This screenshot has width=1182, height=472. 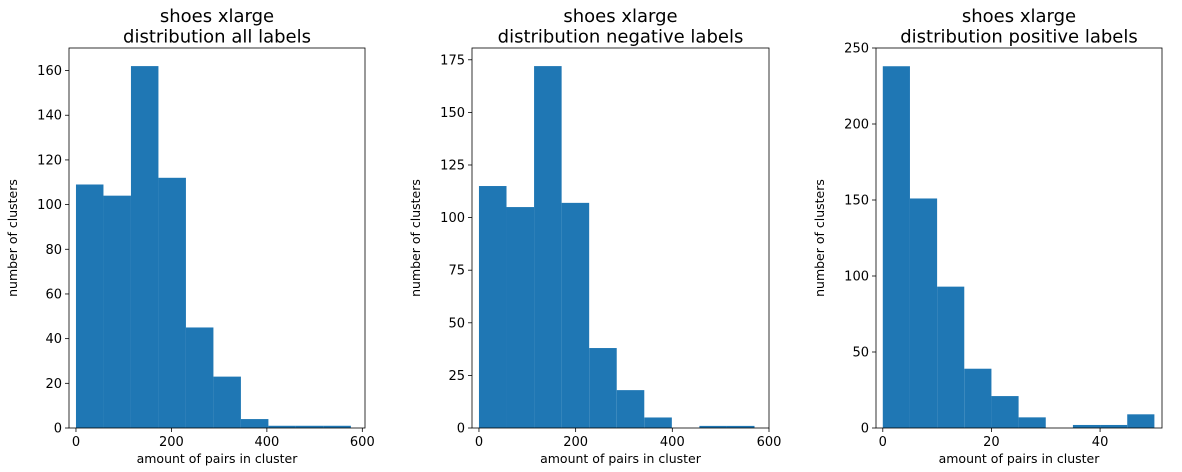 What do you see at coordinates (53, 339) in the screenshot?
I see `y-tick-label: 40` at bounding box center [53, 339].